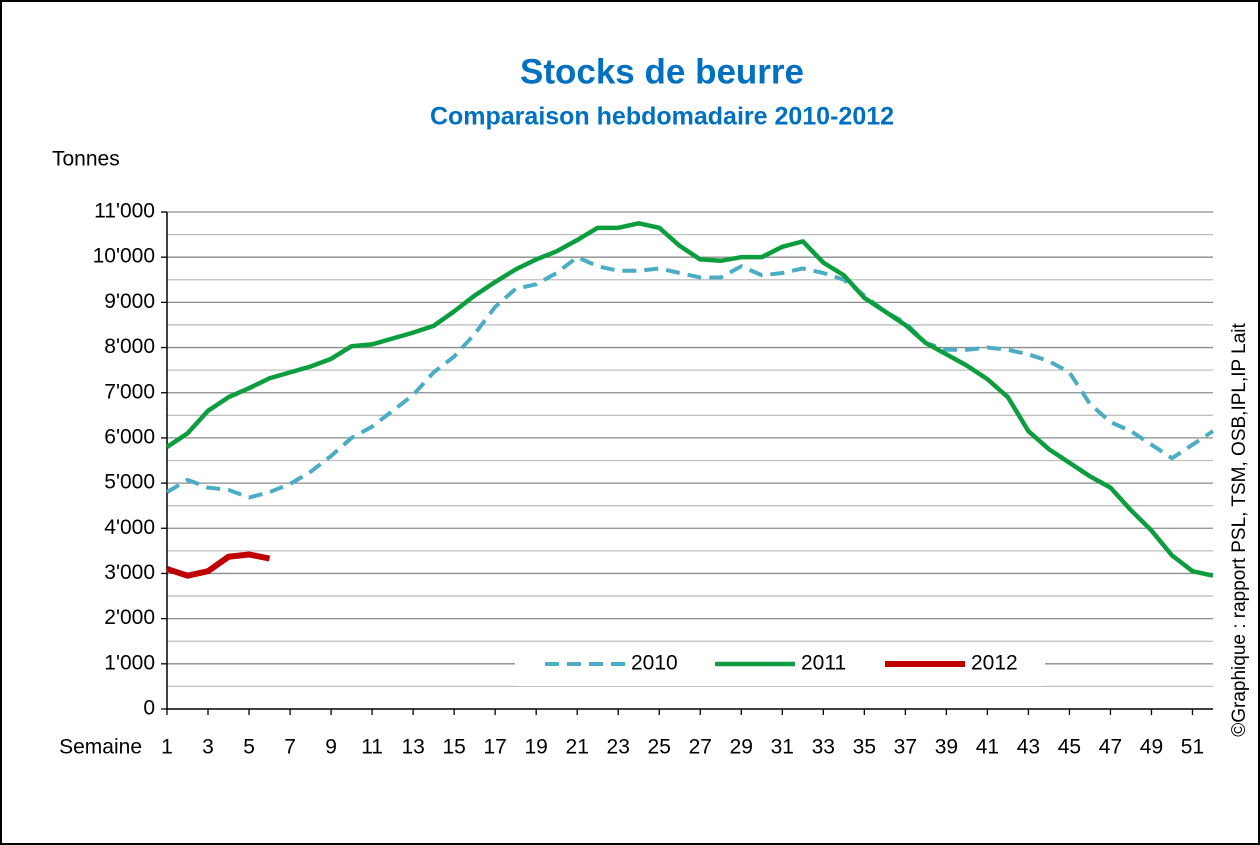 The image size is (1260, 845). Describe the element at coordinates (662, 117) in the screenshot. I see `chart-subtitle: Comparaison hebdomadaire 2010-2012` at that location.